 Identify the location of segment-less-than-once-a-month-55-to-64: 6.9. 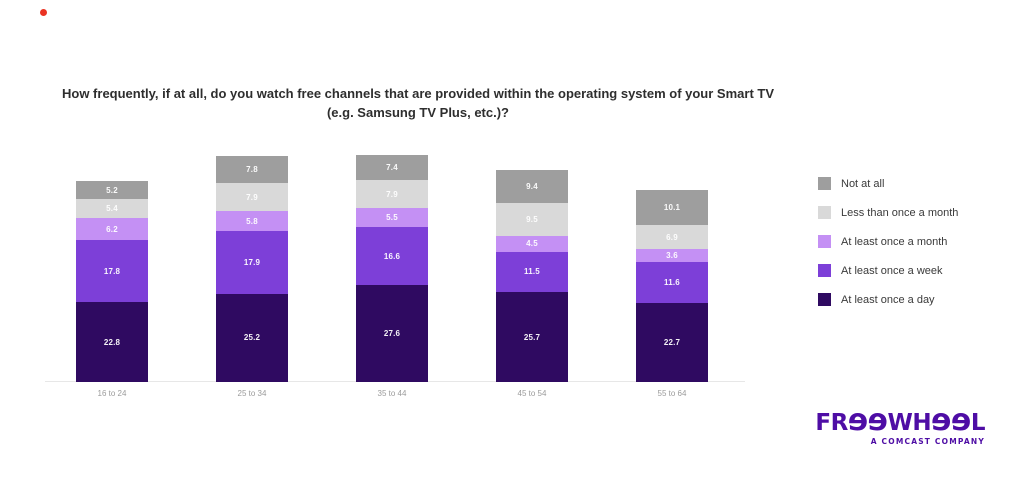
(672, 237).